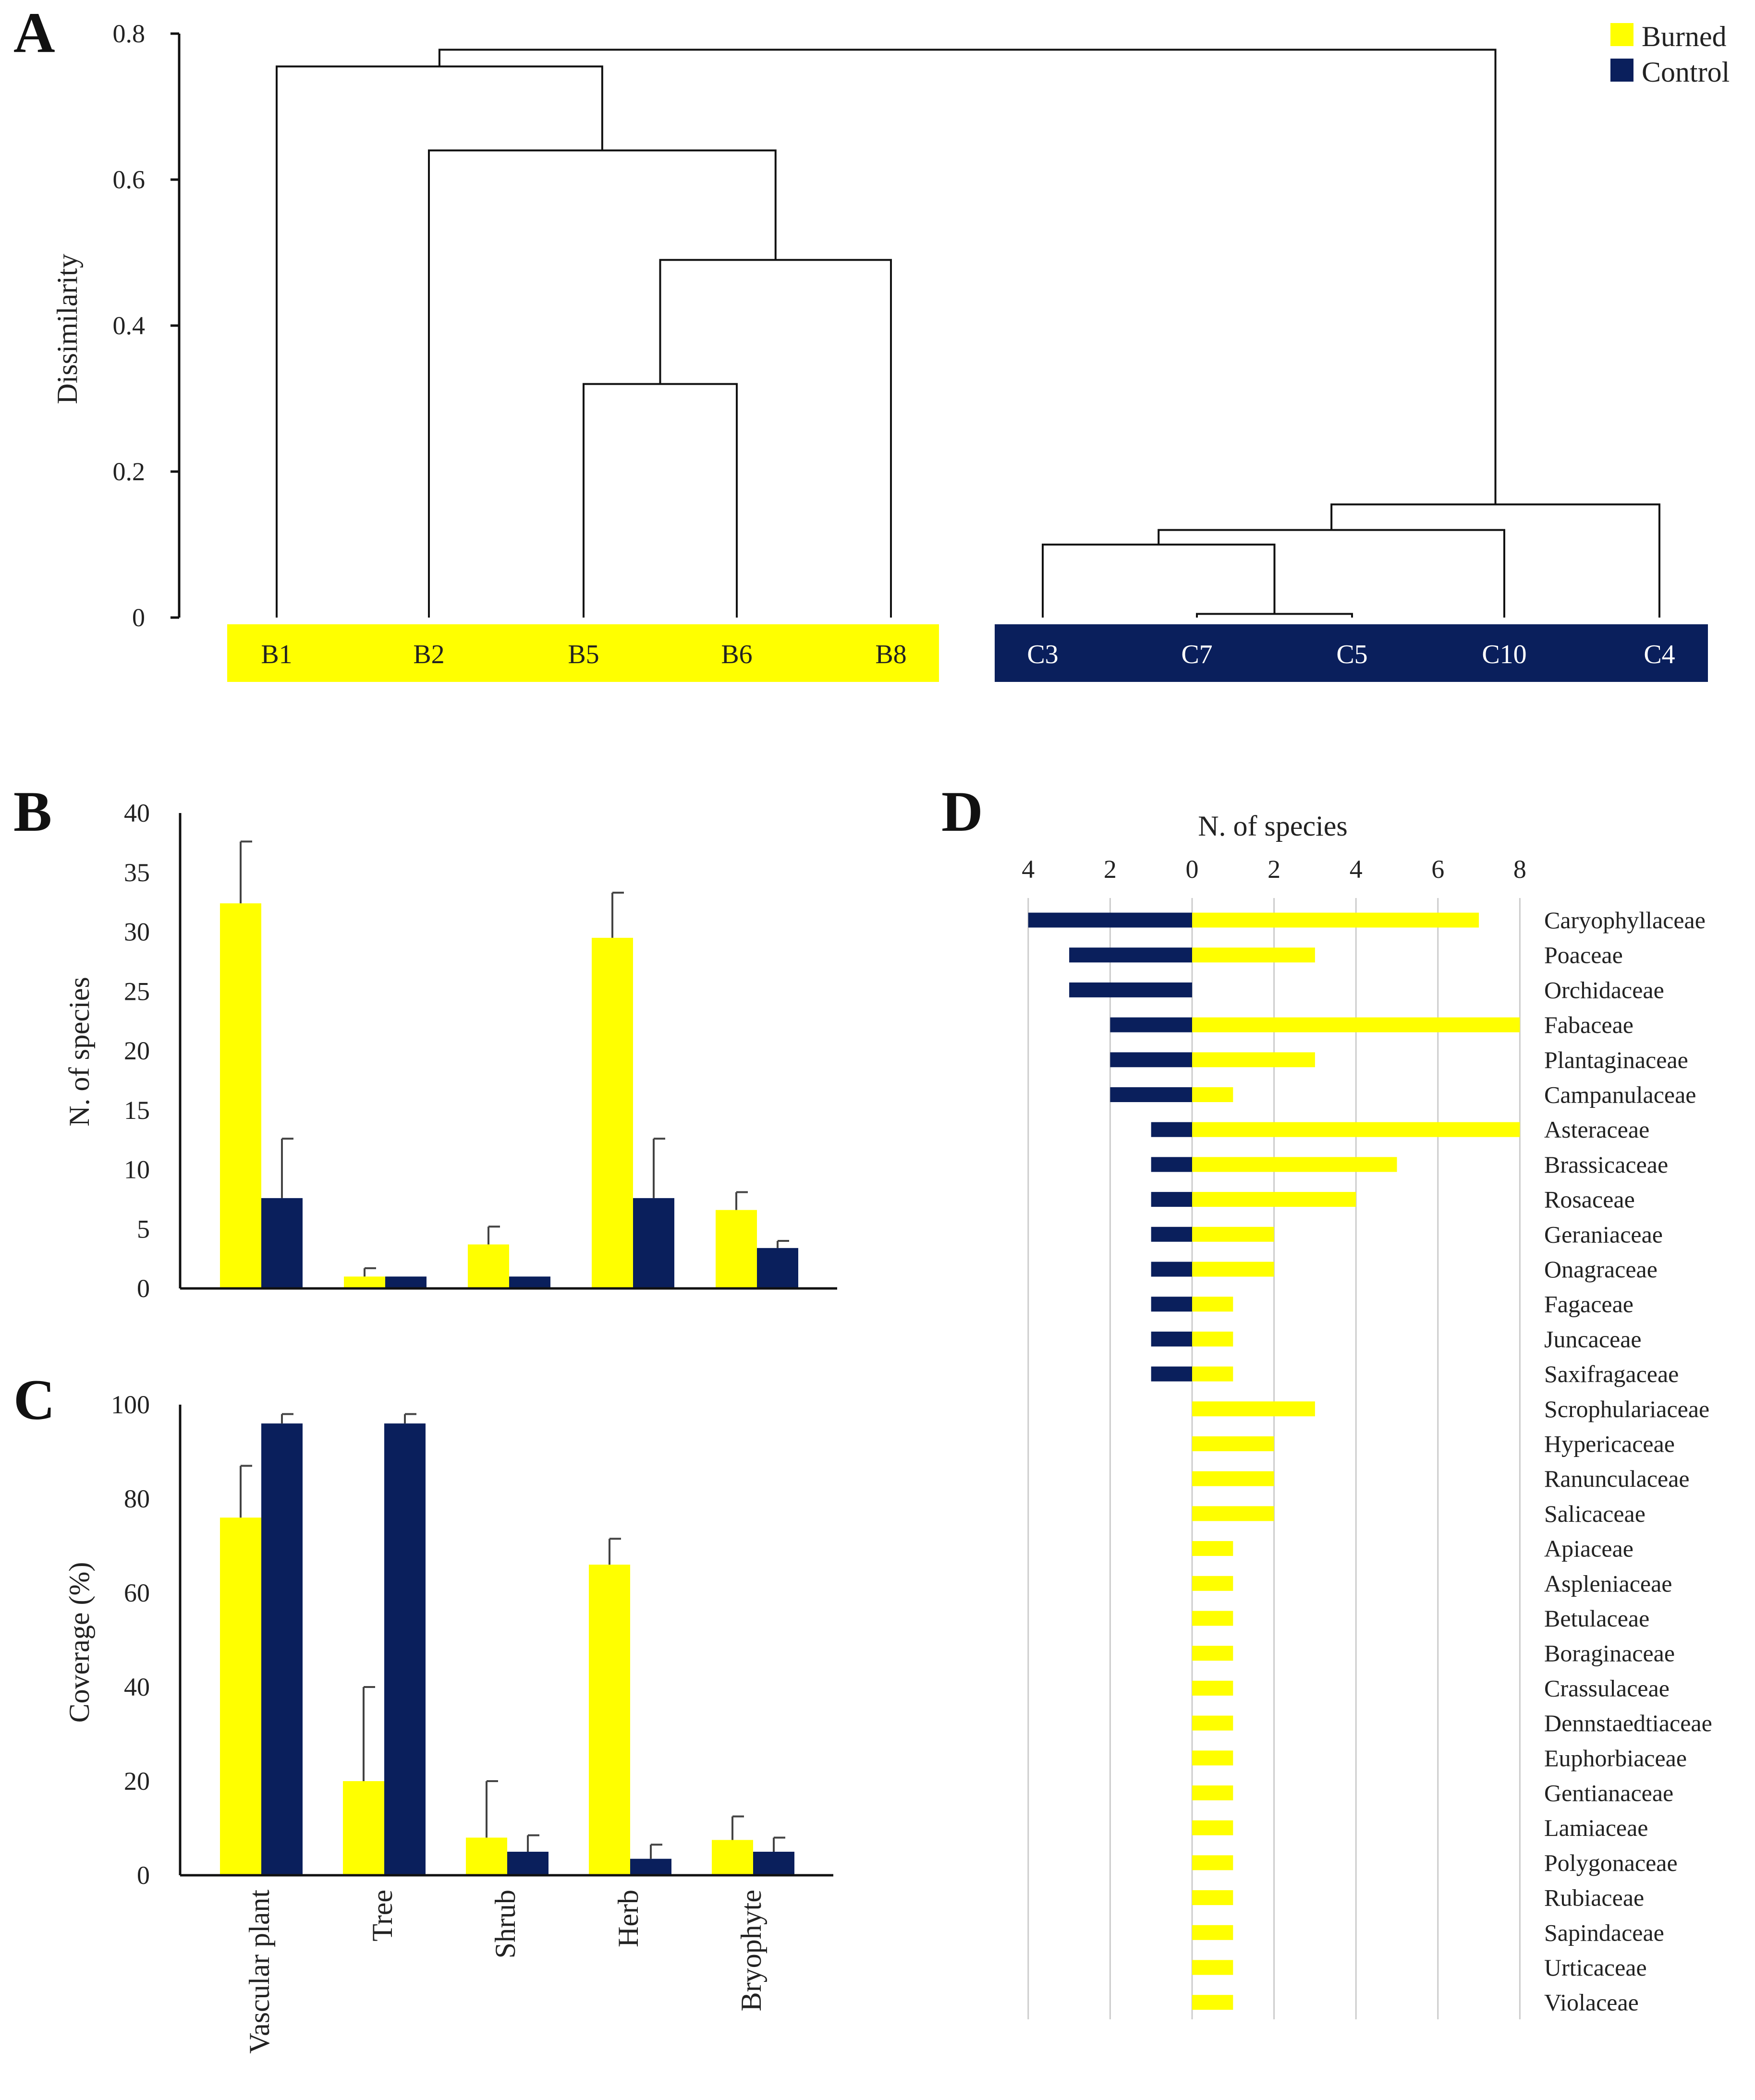 This screenshot has height=2100, width=1755. What do you see at coordinates (130, 33) in the screenshot?
I see `panel-a-tick-label: 0.8` at bounding box center [130, 33].